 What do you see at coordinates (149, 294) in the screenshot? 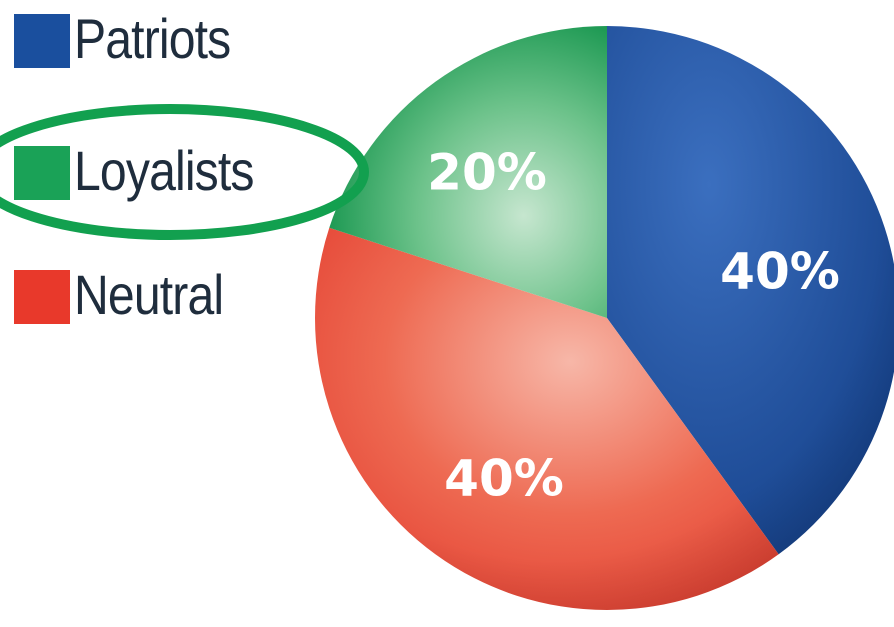
I see `legend-label-neutral: Neutral` at bounding box center [149, 294].